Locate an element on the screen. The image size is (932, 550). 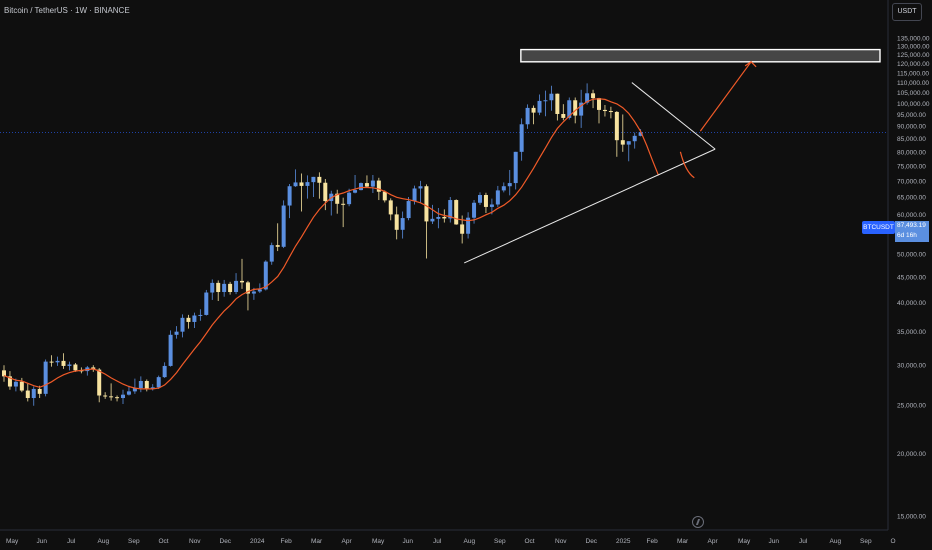
x-tick-label: May is located at coordinates (12, 541).